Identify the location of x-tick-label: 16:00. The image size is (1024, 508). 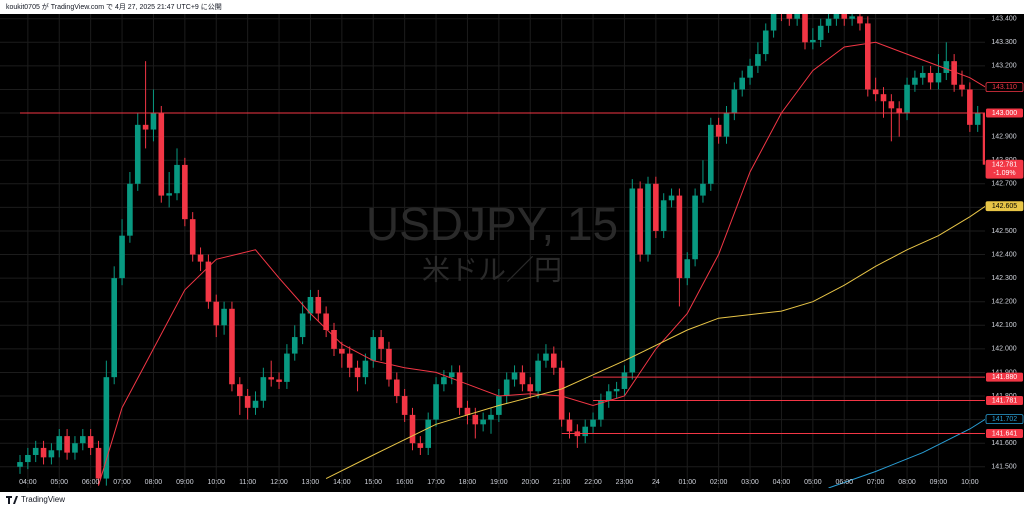
(405, 482).